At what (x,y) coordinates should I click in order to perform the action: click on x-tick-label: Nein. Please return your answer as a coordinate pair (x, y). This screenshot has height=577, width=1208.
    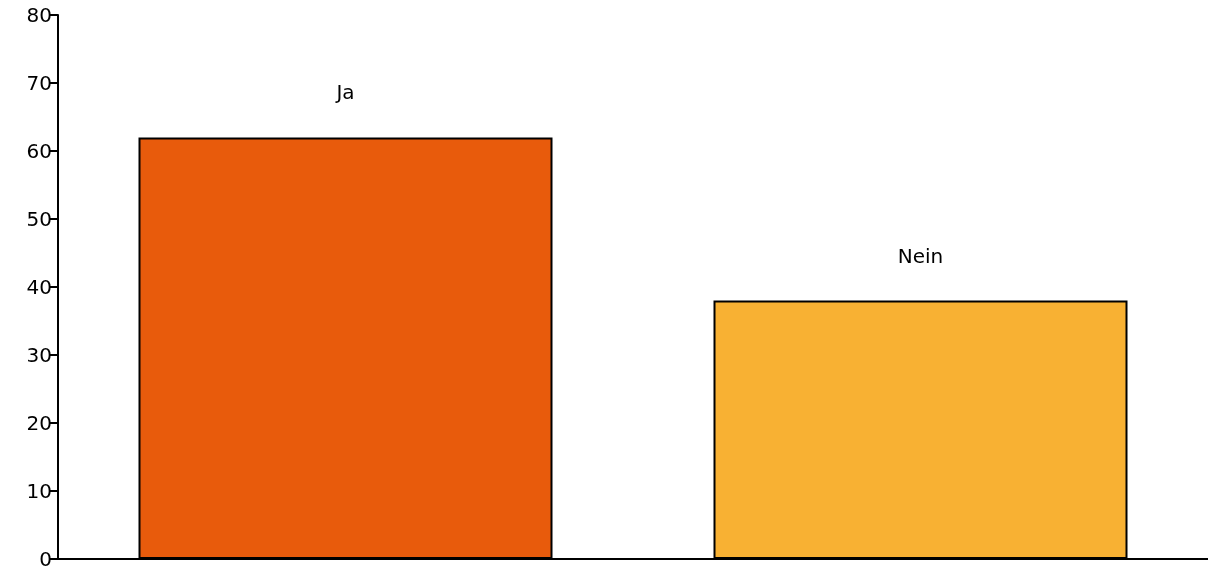
    Looking at the image, I should click on (920, 255).